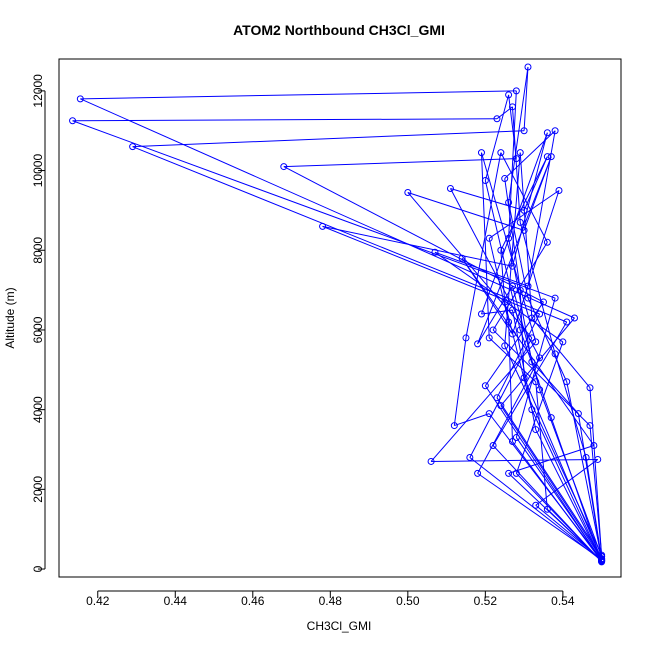 The height and width of the screenshot is (650, 650). What do you see at coordinates (339, 626) in the screenshot?
I see `x-axis-label: CH3Cl_GMI` at bounding box center [339, 626].